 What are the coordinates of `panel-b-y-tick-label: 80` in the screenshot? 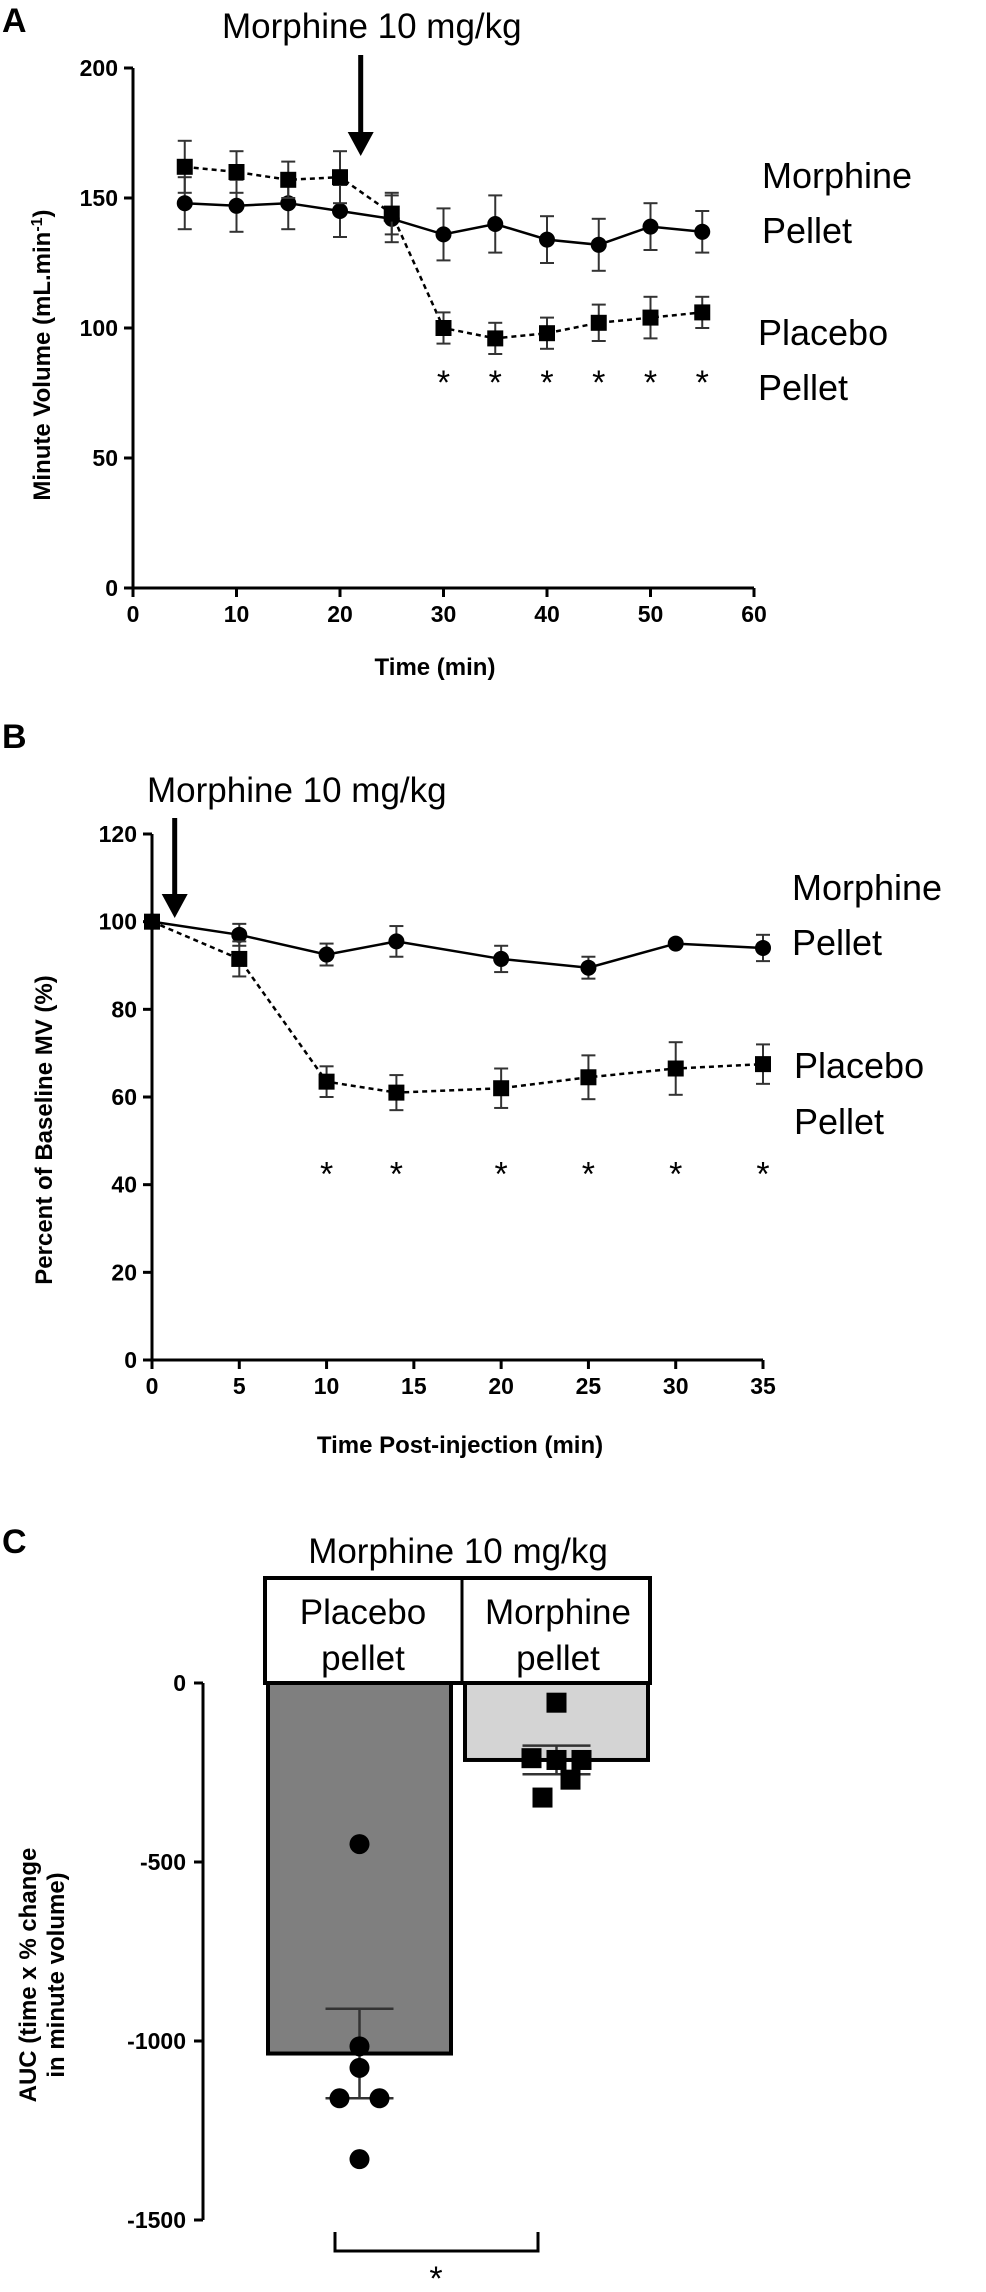 It's located at (124, 1009).